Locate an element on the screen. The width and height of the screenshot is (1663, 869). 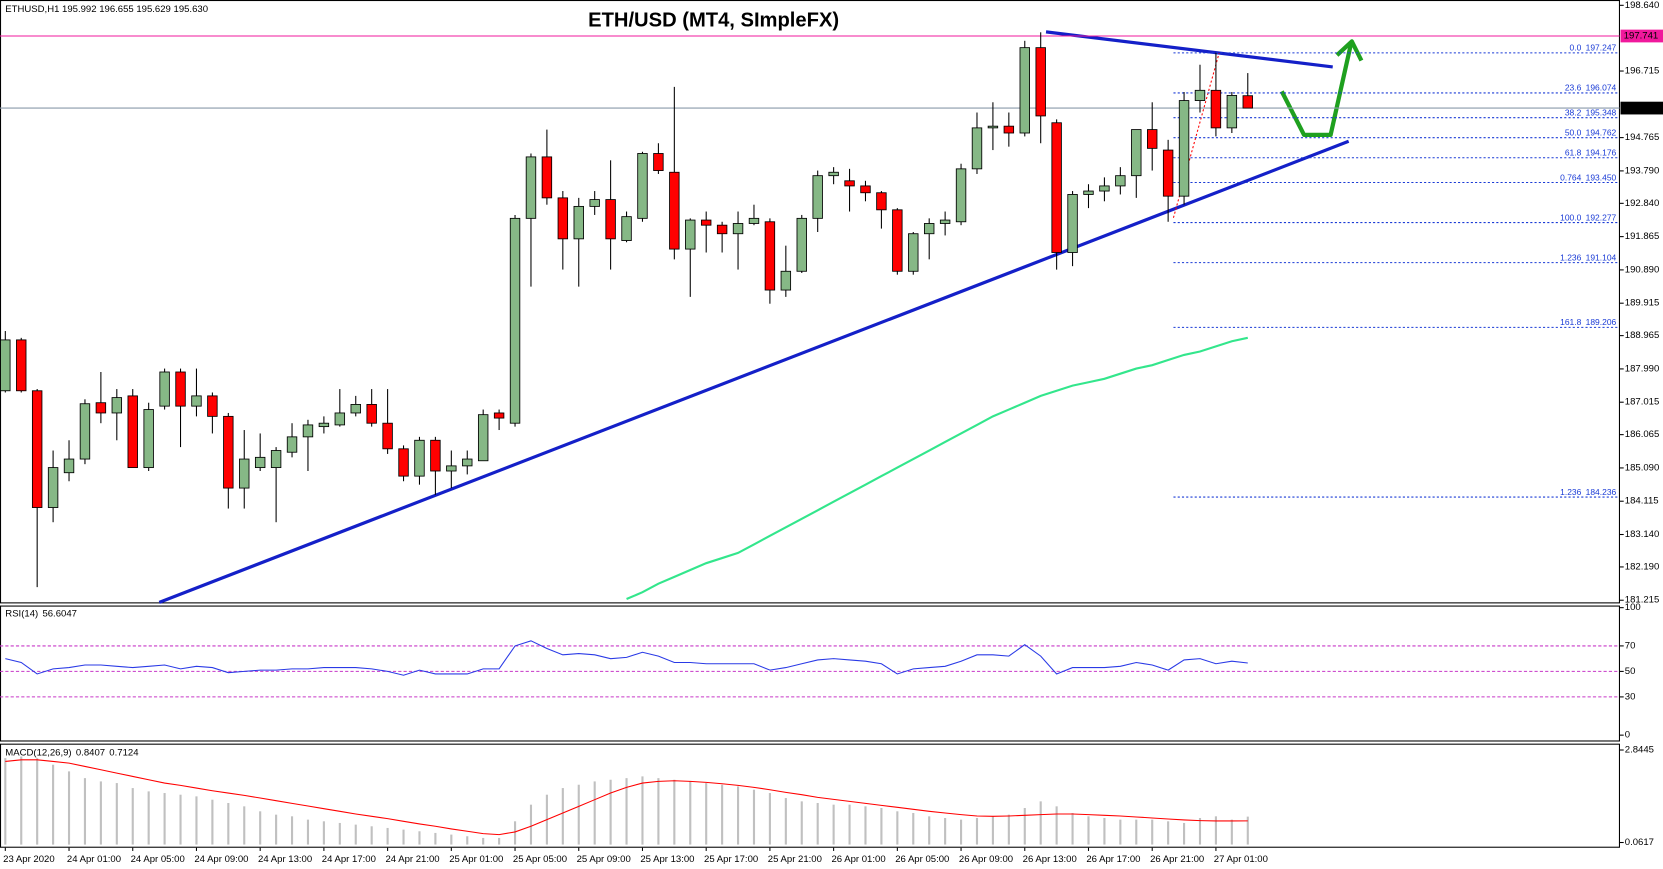
y-tick-label: 187.990 is located at coordinates (1642, 368).